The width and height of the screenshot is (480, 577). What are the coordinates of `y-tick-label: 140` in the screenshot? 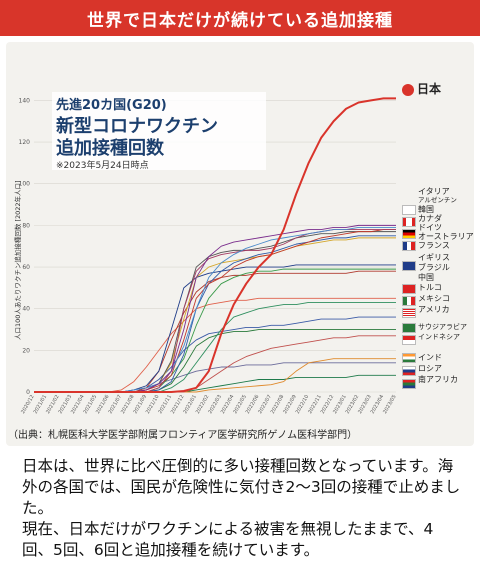 It's located at (25, 100).